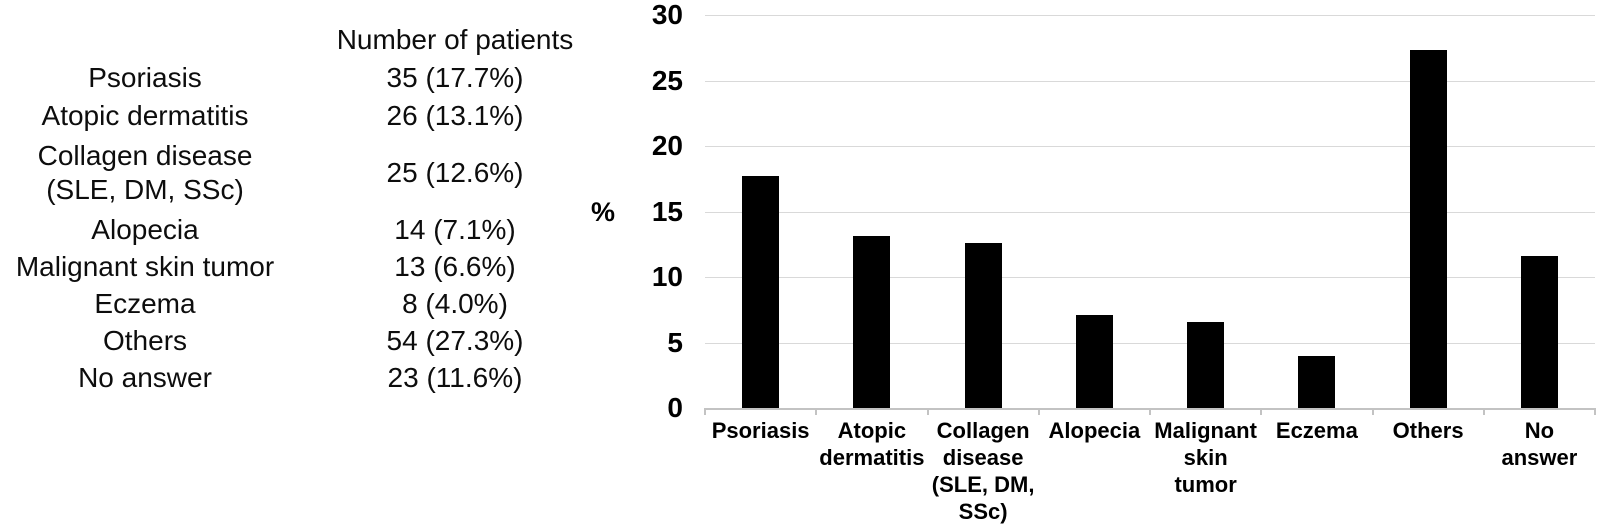 This screenshot has width=1600, height=529. What do you see at coordinates (145, 266) in the screenshot?
I see `row-label: Malignant skin tumor` at bounding box center [145, 266].